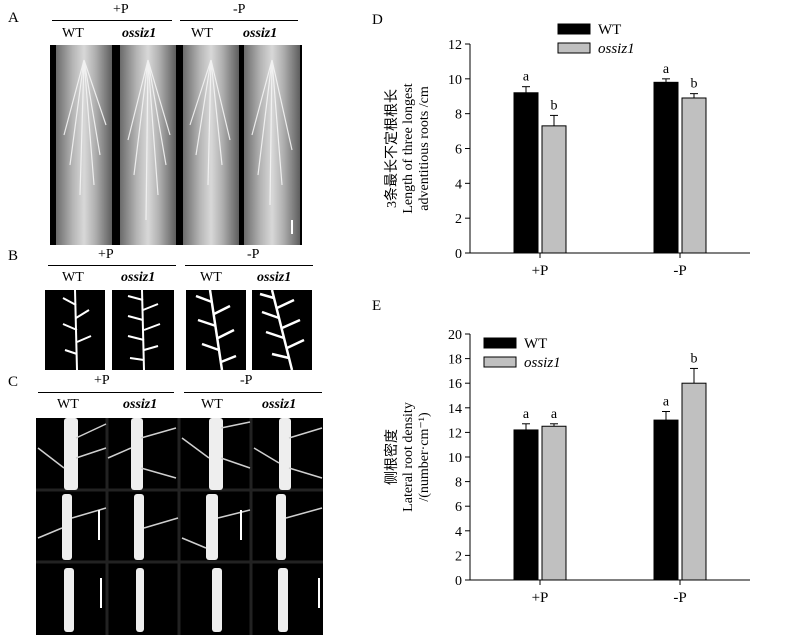  I want to click on panel-a-col-wt-2: WT, so click(202, 33).